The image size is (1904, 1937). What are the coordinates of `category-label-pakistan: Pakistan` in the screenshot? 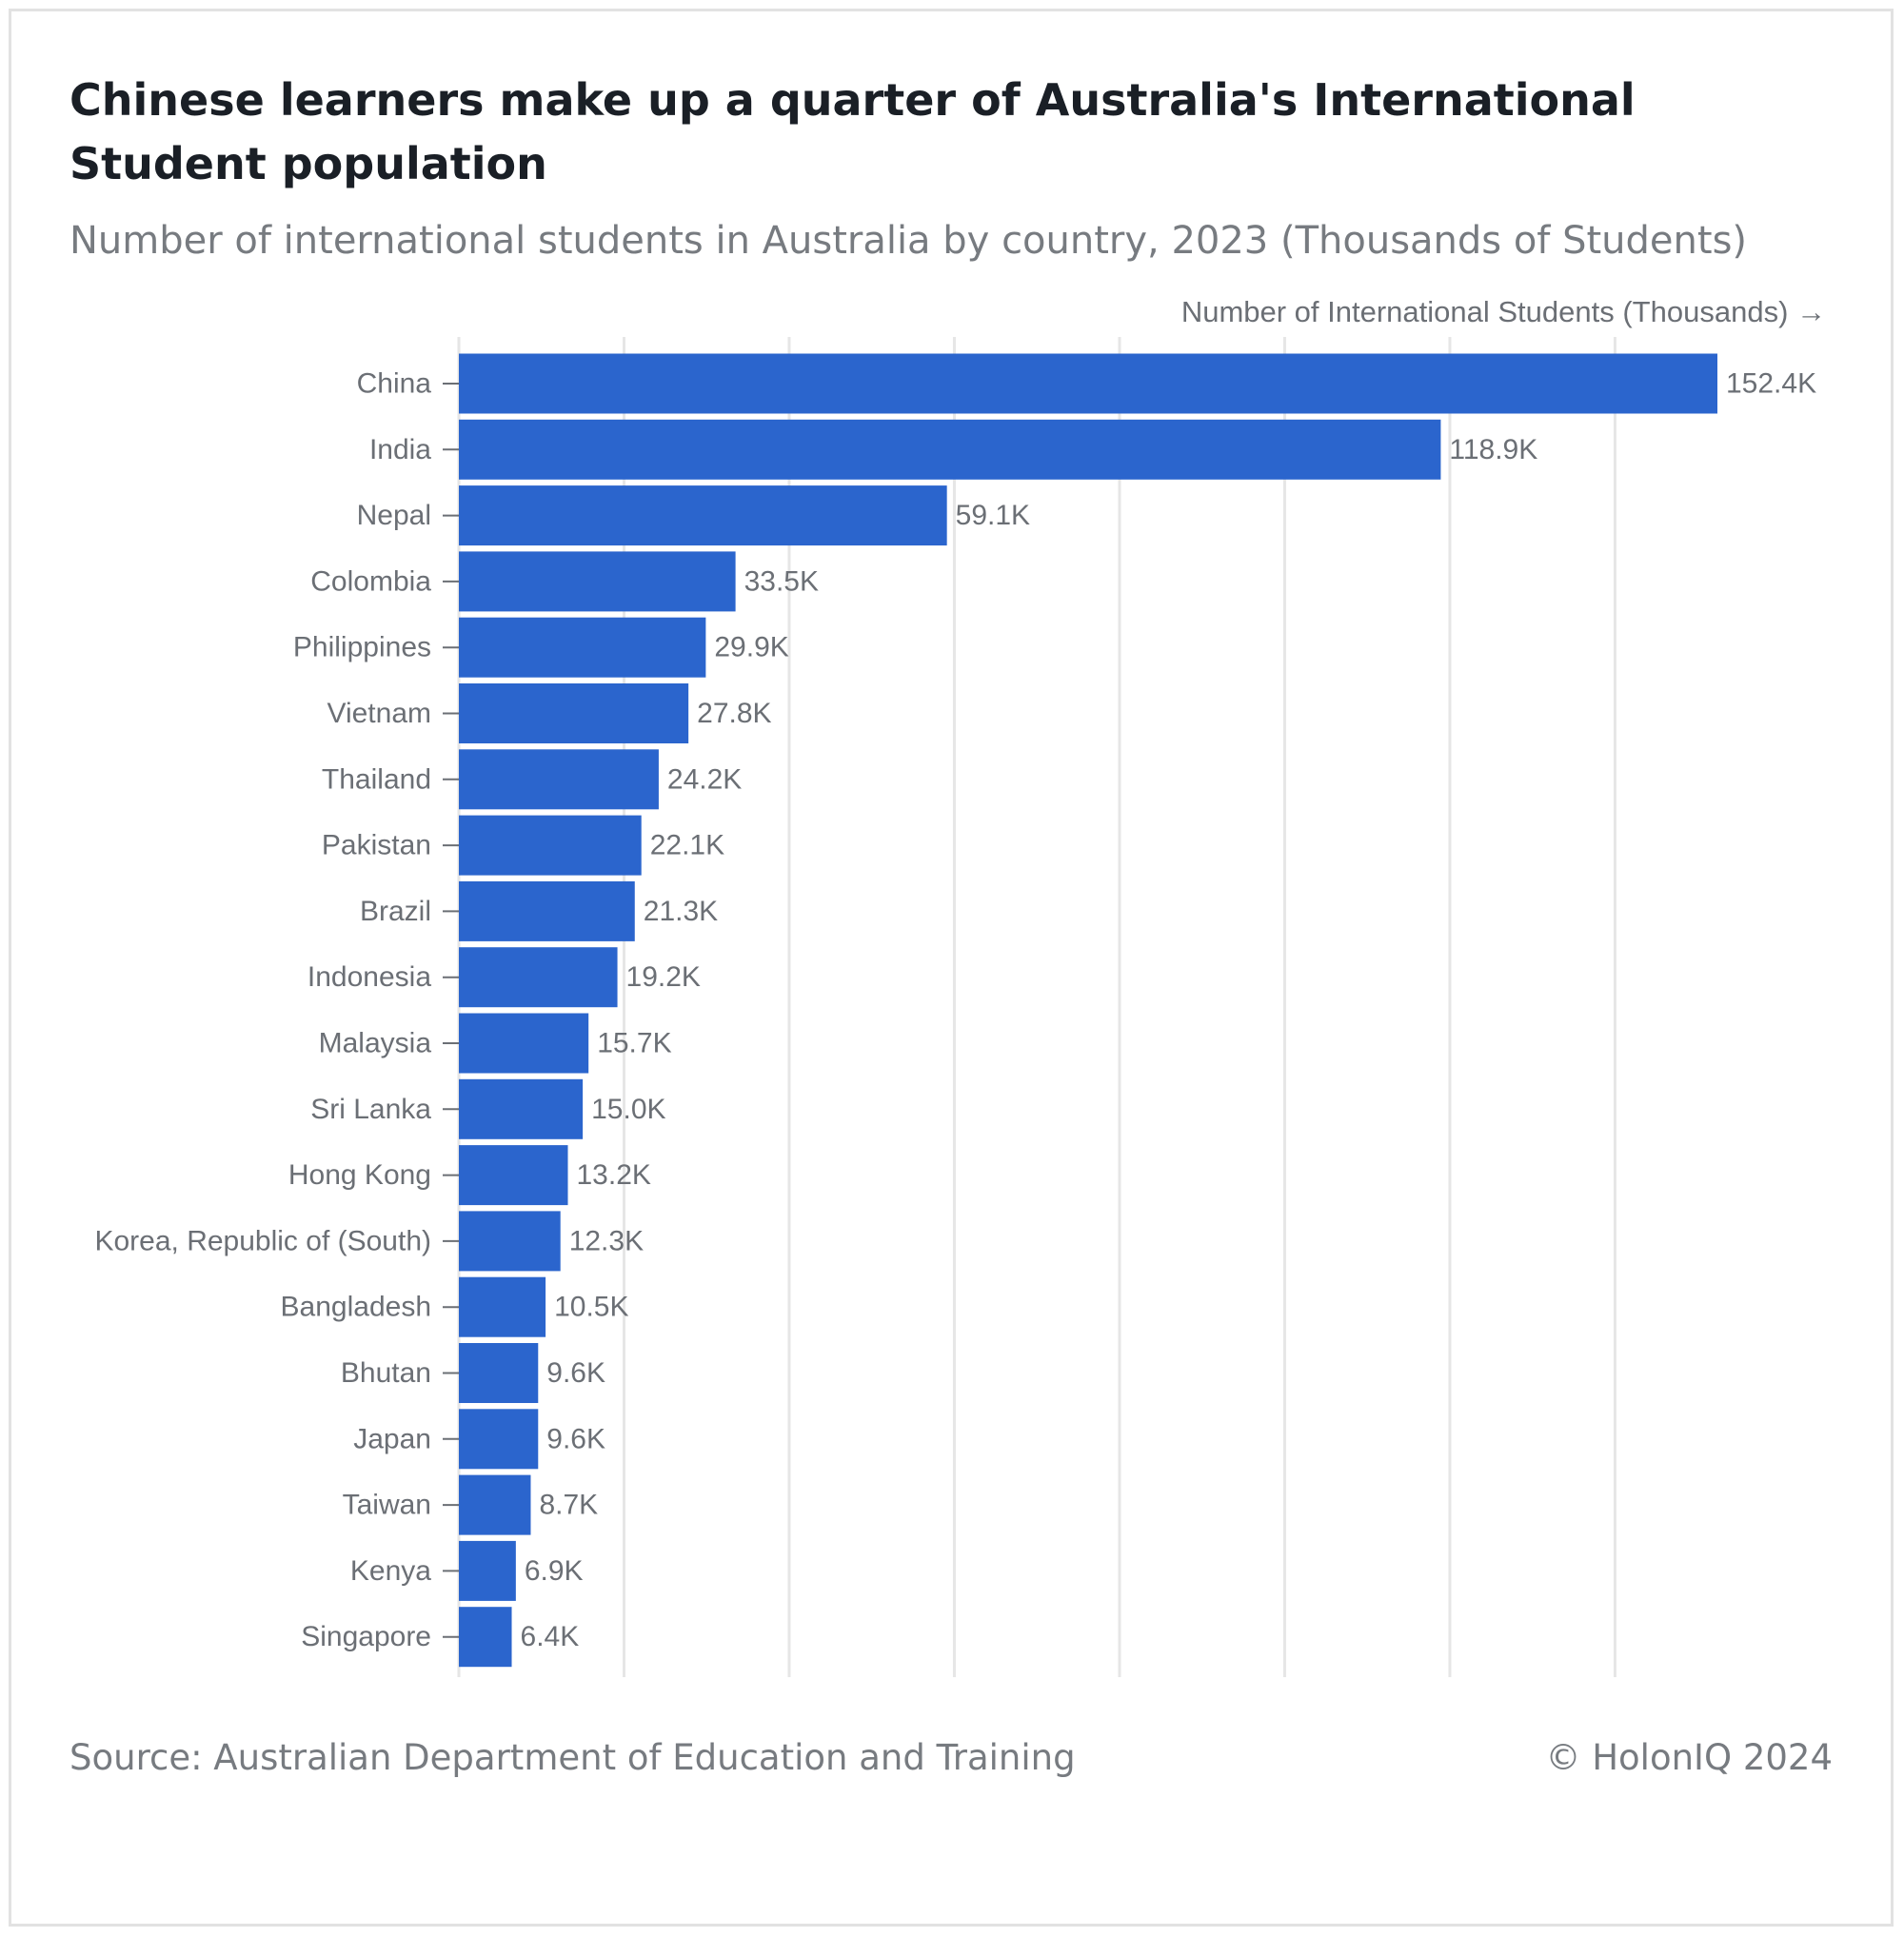 It's located at (376, 845).